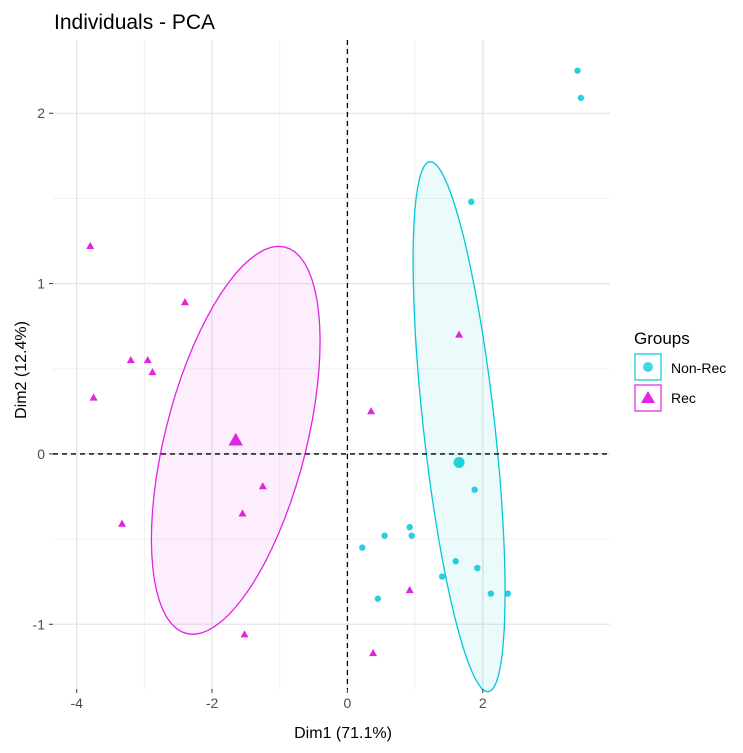  I want to click on y-tick-label: 2, so click(41, 113).